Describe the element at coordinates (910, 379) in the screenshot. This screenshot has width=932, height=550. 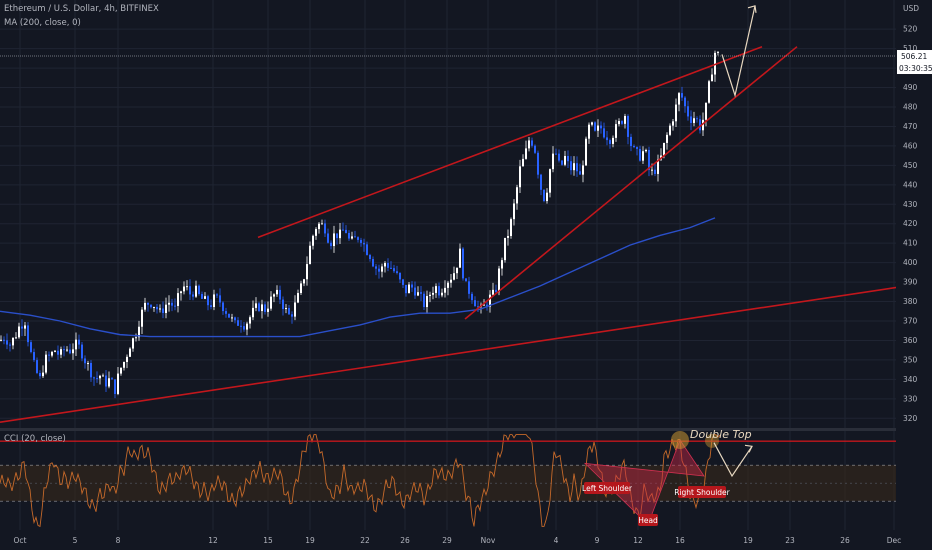
I see `price-tick-label: 340` at that location.